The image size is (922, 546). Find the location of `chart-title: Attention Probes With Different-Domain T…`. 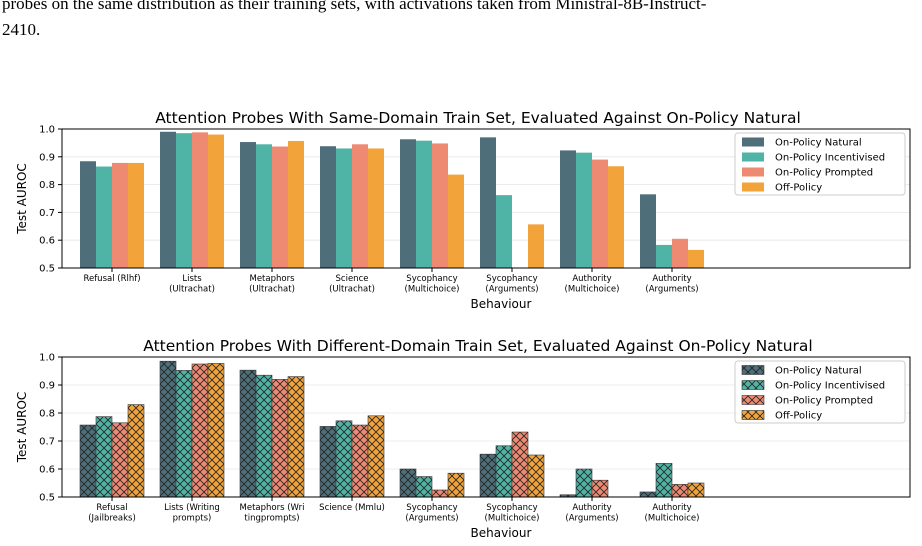

chart-title: Attention Probes With Different-Domain T… is located at coordinates (478, 346).